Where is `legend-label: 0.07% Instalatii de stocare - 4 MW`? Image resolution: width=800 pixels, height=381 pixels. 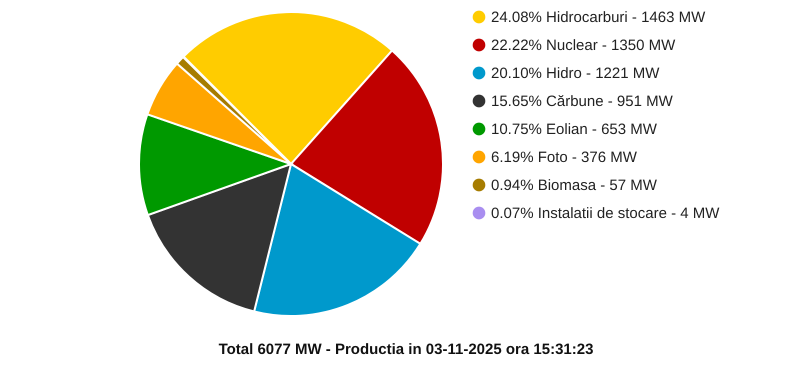 legend-label: 0.07% Instalatii de stocare - 4 MW is located at coordinates (605, 213).